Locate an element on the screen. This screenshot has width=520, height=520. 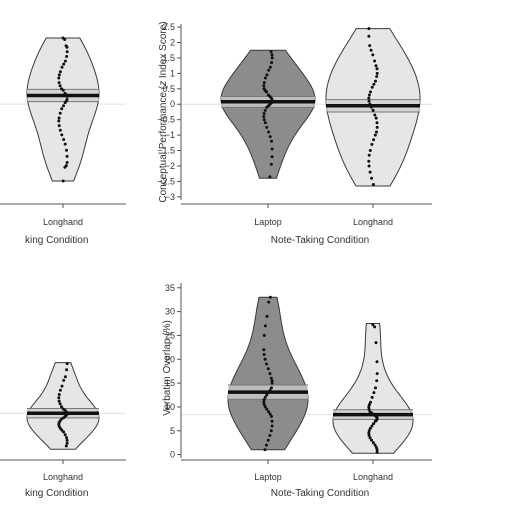
y-axis-title-part: z is located at coordinates (163, 84).